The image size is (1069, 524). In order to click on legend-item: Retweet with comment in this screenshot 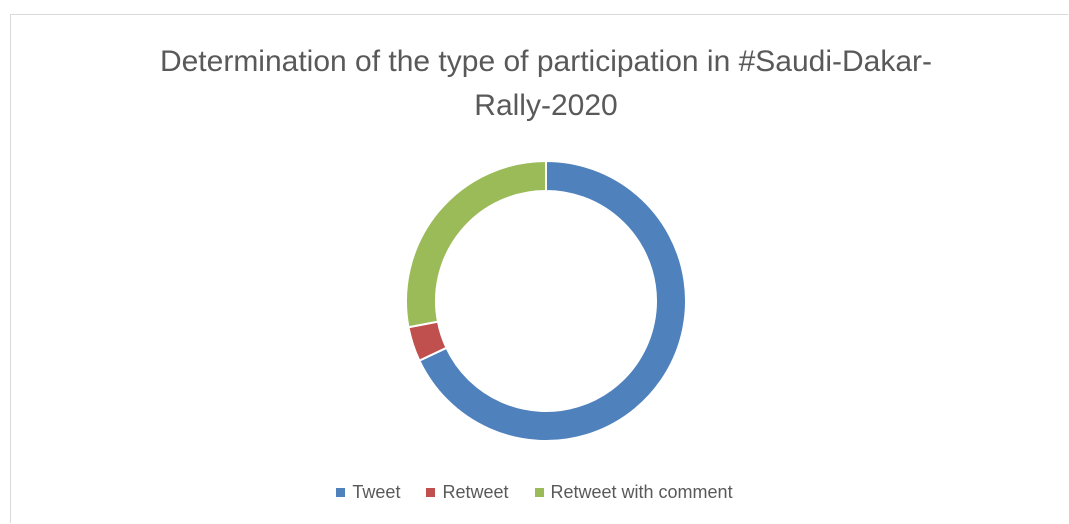, I will do `click(633, 492)`.